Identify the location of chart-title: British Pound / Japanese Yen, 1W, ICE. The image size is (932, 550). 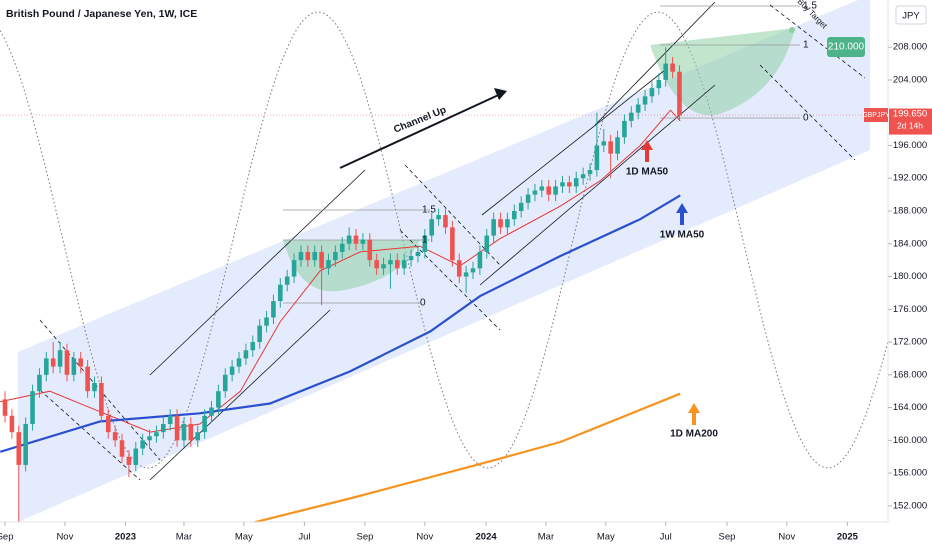
(101, 14).